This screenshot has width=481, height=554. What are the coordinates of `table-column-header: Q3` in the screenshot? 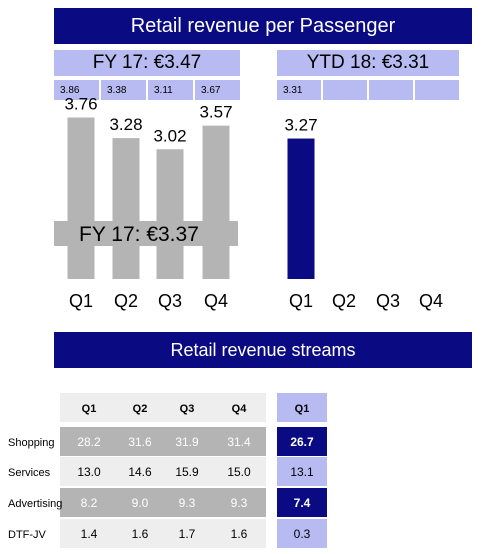 It's located at (187, 409).